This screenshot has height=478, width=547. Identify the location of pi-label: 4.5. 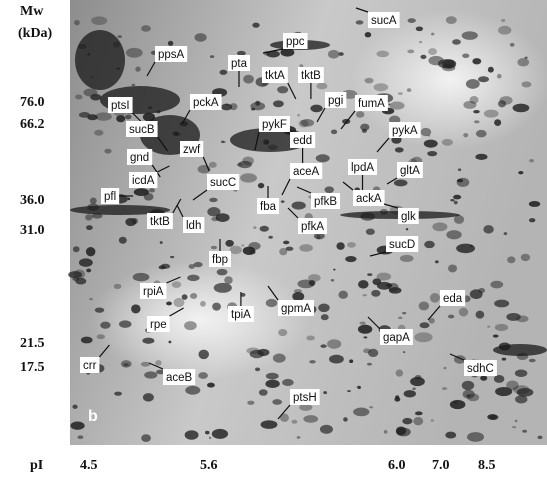
(89, 465).